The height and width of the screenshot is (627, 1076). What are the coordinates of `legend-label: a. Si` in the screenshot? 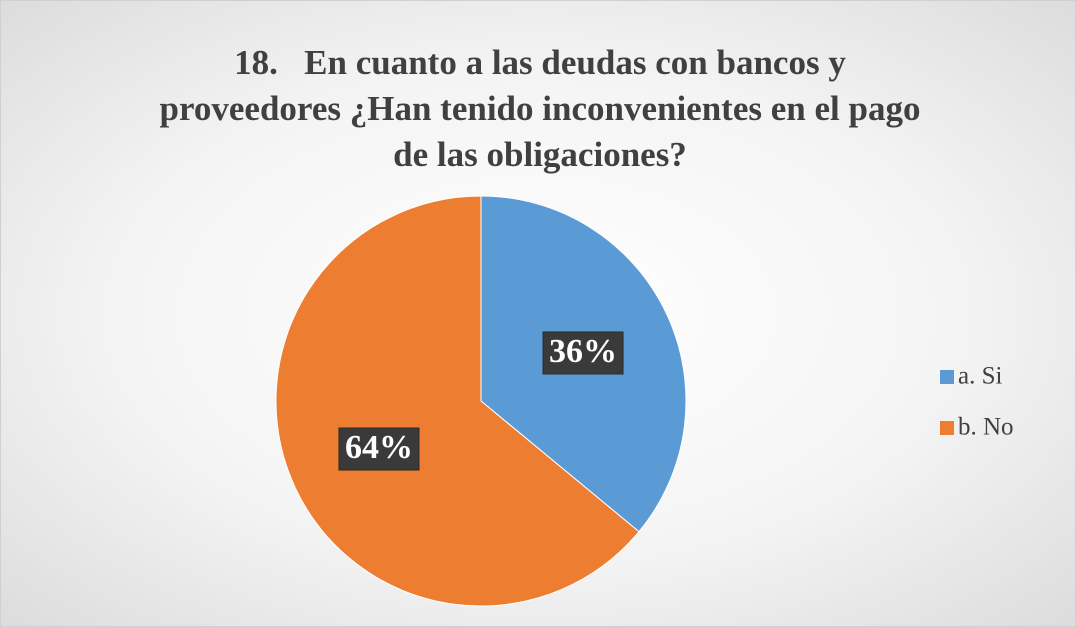 It's located at (980, 376).